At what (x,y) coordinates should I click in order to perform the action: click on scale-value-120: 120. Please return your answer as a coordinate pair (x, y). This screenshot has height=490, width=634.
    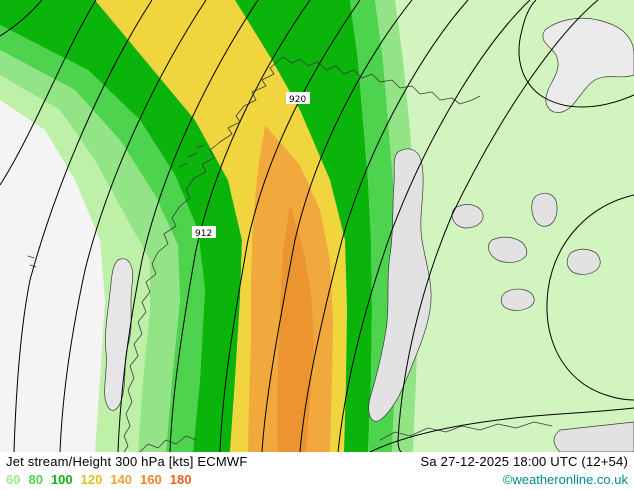
    Looking at the image, I should click on (91, 479).